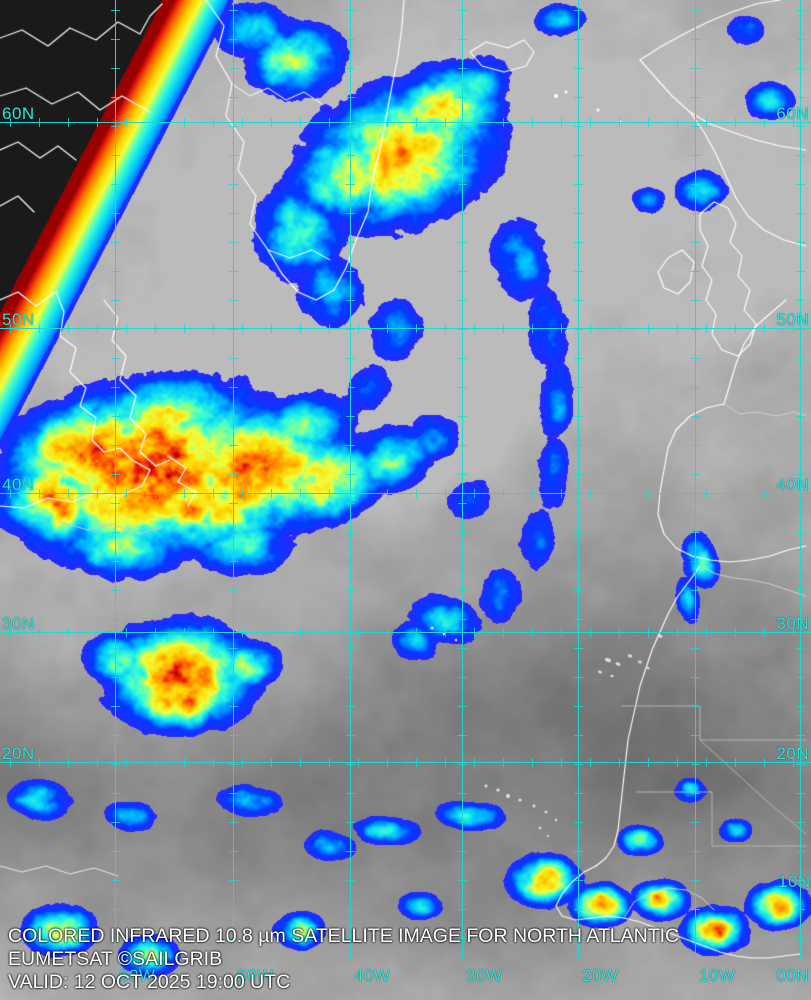 This screenshot has width=811, height=1000. Describe the element at coordinates (800, 480) in the screenshot. I see `gridline-lon-00N` at that location.